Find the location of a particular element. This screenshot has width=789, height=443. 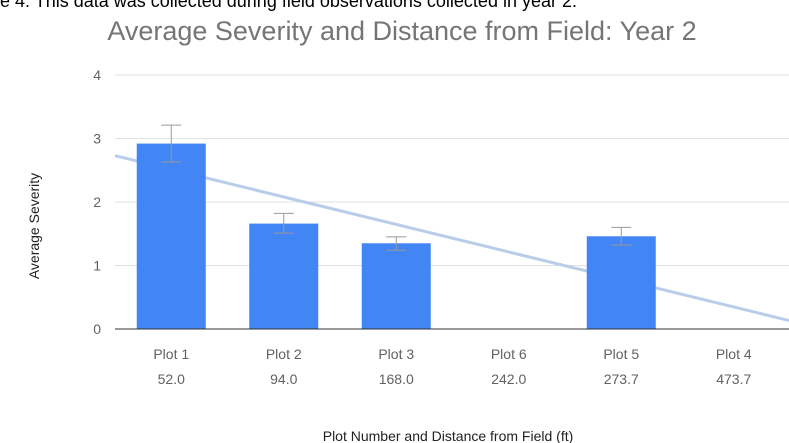

y-tick-label: 0 is located at coordinates (97, 329).